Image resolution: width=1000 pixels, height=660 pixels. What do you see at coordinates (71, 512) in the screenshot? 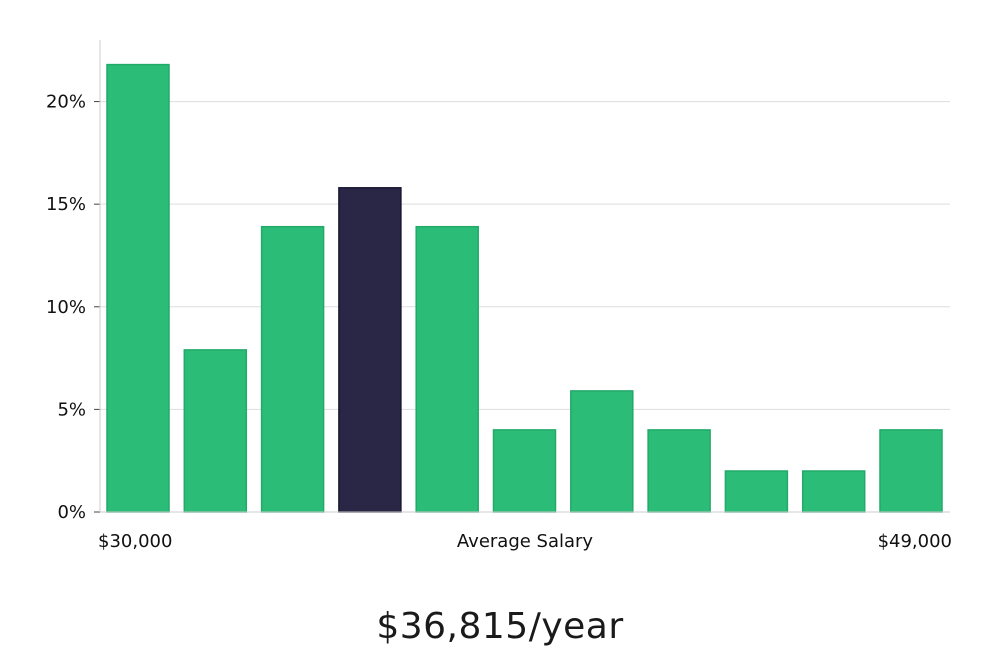
I see `y-tick-label: 0%` at bounding box center [71, 512].